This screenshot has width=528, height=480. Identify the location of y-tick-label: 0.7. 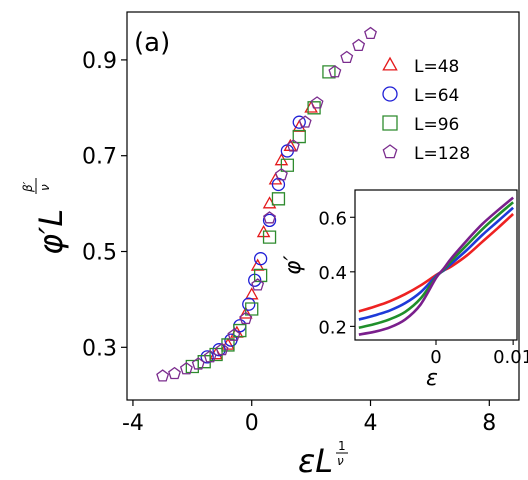
(99, 157).